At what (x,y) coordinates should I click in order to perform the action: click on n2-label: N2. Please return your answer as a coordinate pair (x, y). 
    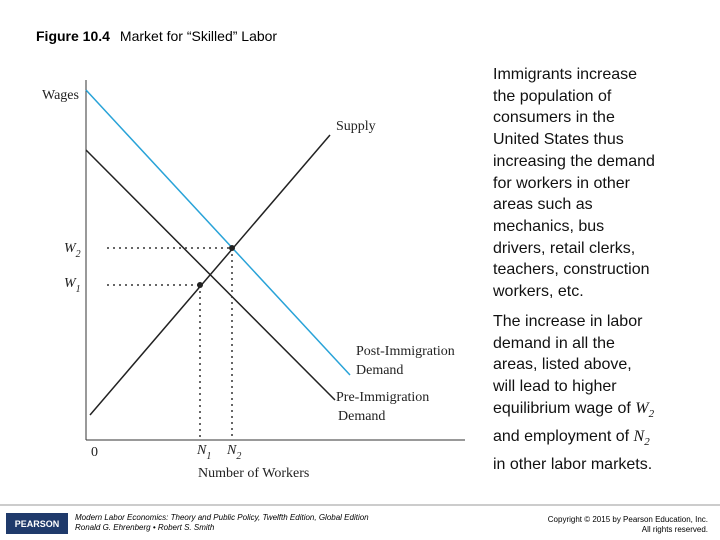
    Looking at the image, I should click on (233, 452).